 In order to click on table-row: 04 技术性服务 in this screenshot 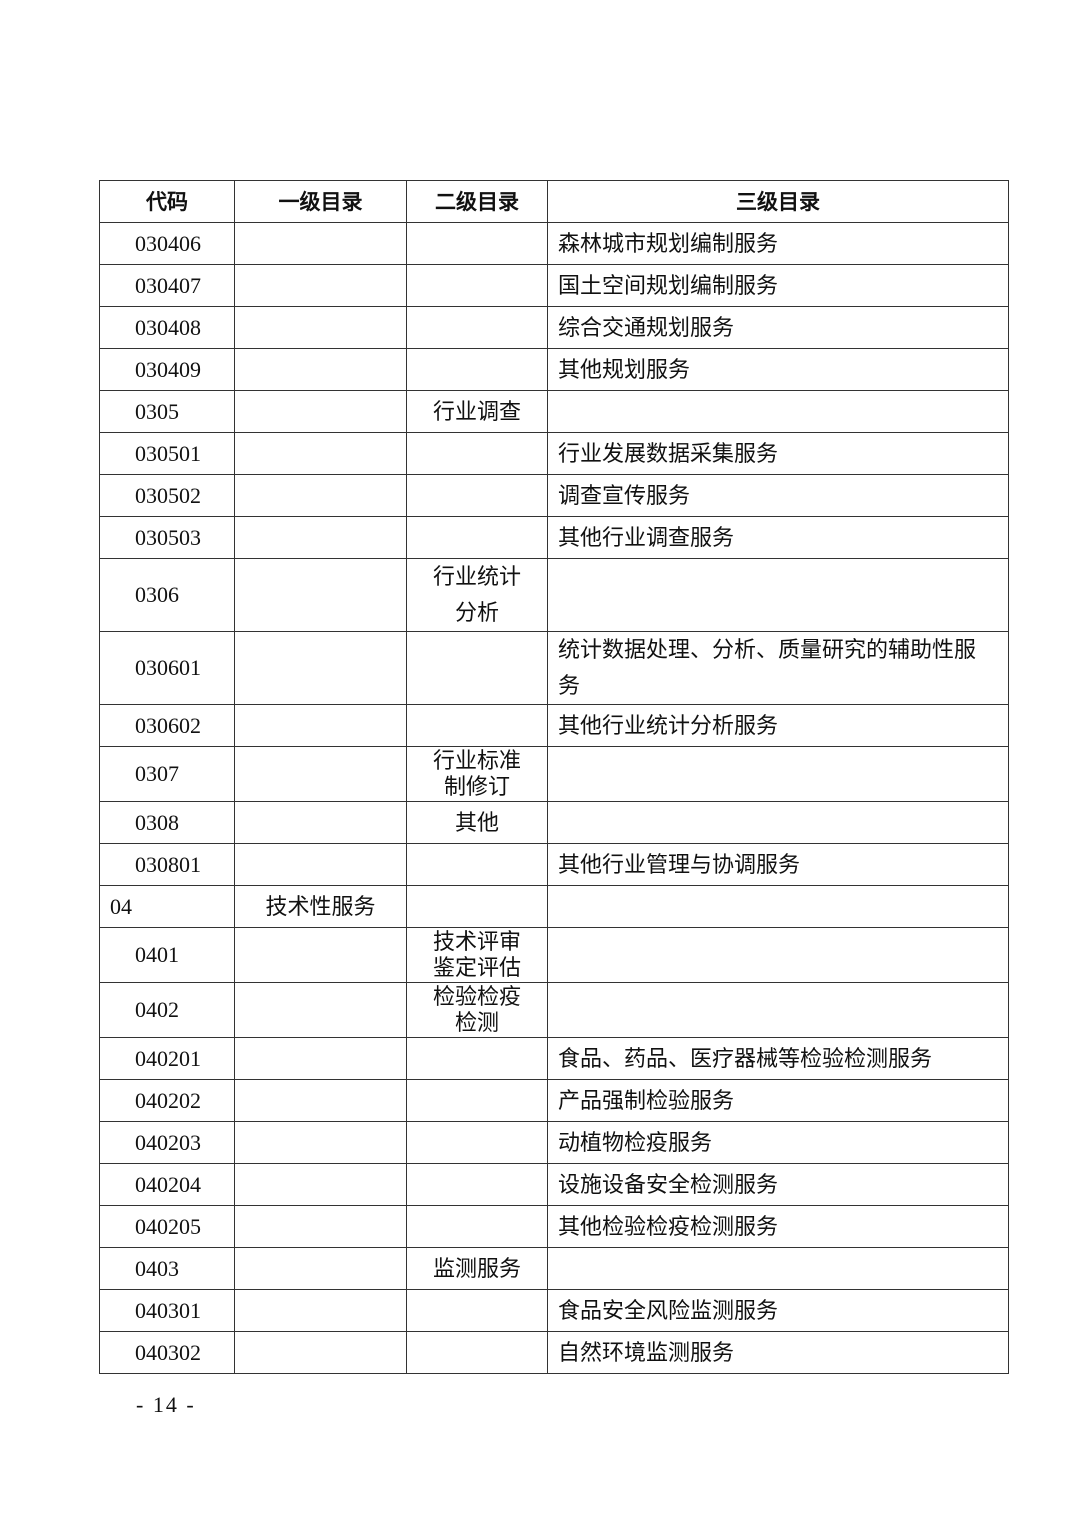, I will do `click(554, 906)`.